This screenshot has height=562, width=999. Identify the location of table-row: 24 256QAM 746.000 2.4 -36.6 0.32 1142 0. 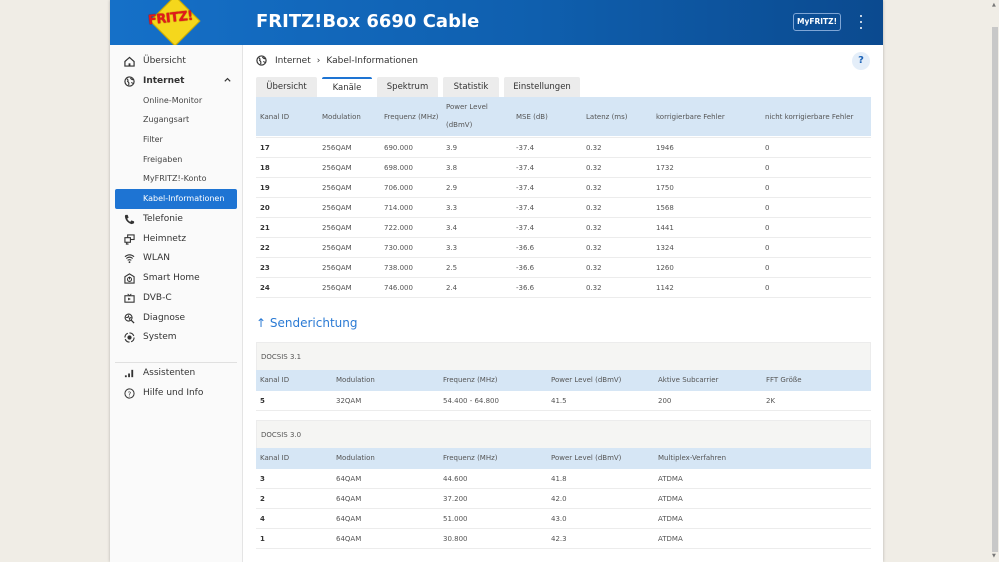
(563, 288).